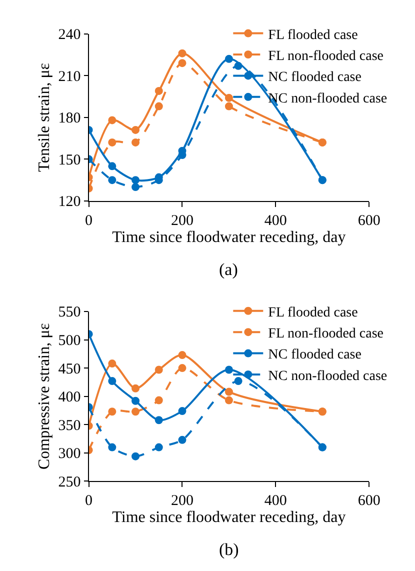  Describe the element at coordinates (228, 269) in the screenshot. I see `text: (a)` at that location.